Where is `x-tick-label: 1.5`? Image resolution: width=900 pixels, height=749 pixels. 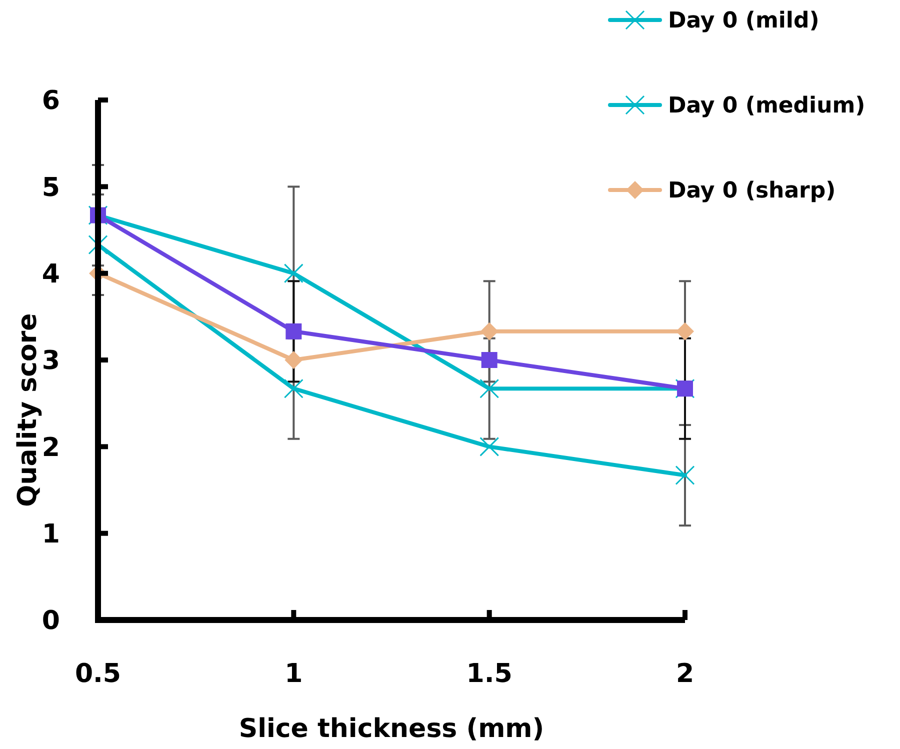 x-tick-label: 1.5 is located at coordinates (489, 674).